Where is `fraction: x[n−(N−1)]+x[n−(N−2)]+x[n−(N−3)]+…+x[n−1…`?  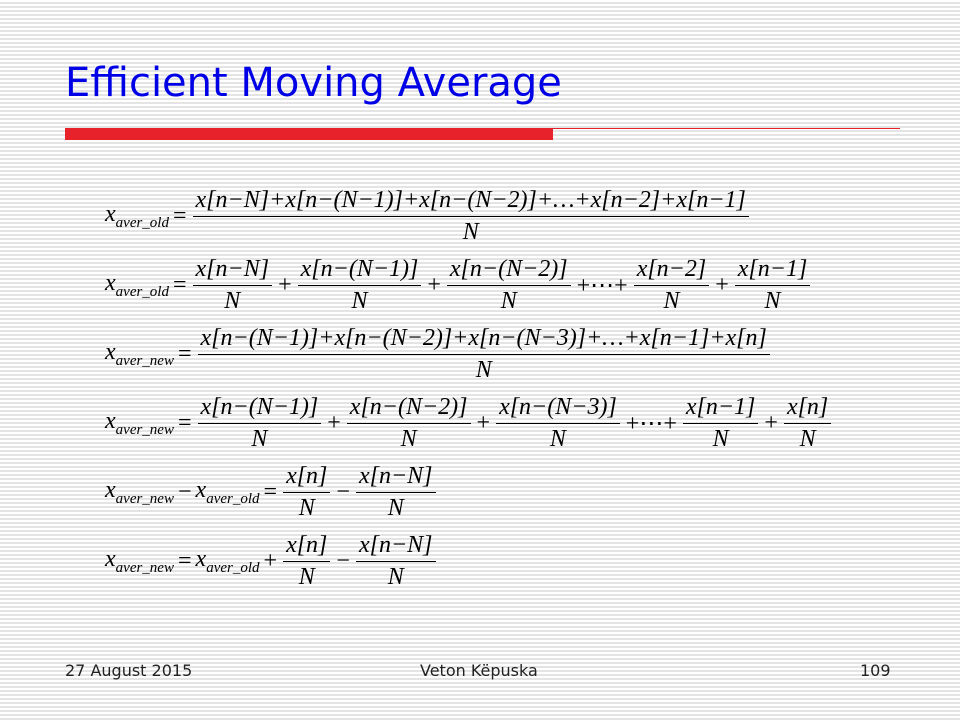 fraction: x[n−(N−1)]+x[n−(N−2)]+x[n−(N−3)]+…+x[n−1… is located at coordinates (483, 354).